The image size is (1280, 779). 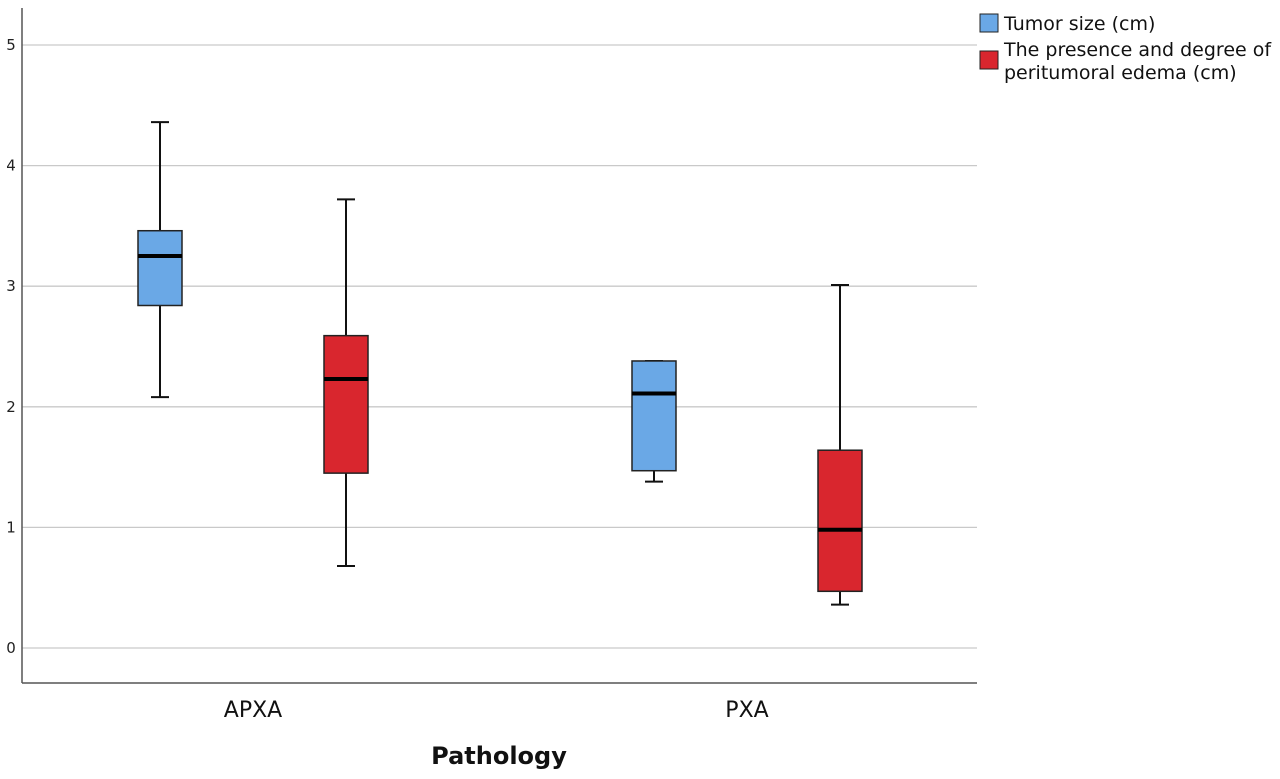 I want to click on y-tick-labels: 0 1 2 3 4 5, so click(x=11, y=346).